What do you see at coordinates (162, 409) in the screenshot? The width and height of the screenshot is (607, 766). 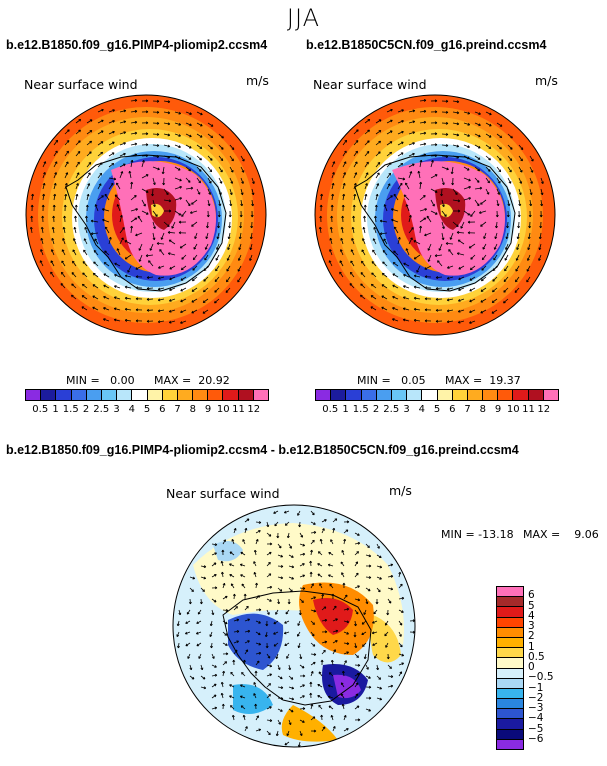 I see `colorbar-tick-label: 6` at bounding box center [162, 409].